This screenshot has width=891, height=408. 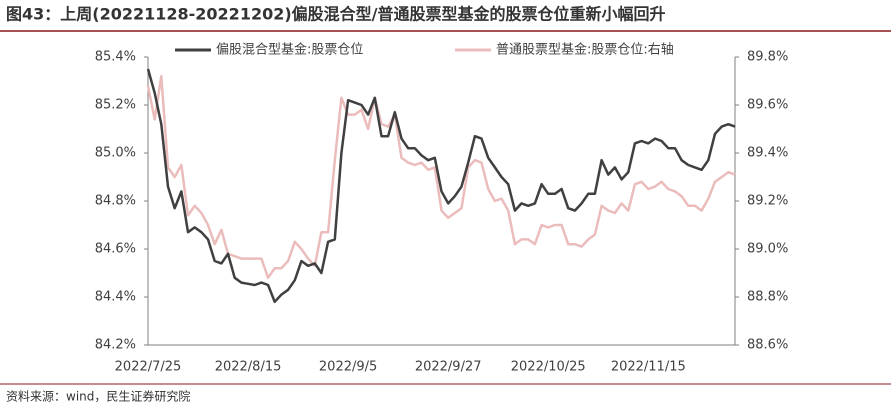 I want to click on x-tick-label: 2022/9/5, so click(x=348, y=367).